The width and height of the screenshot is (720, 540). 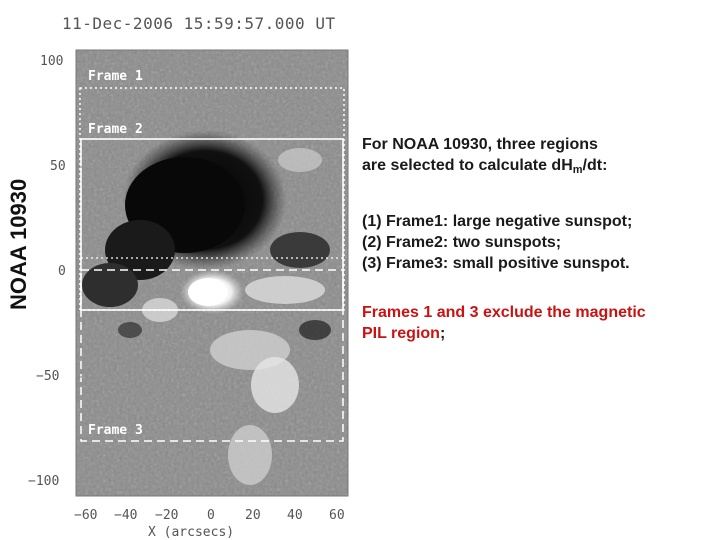 What do you see at coordinates (126, 515) in the screenshot?
I see `x-tick-label: −40` at bounding box center [126, 515].